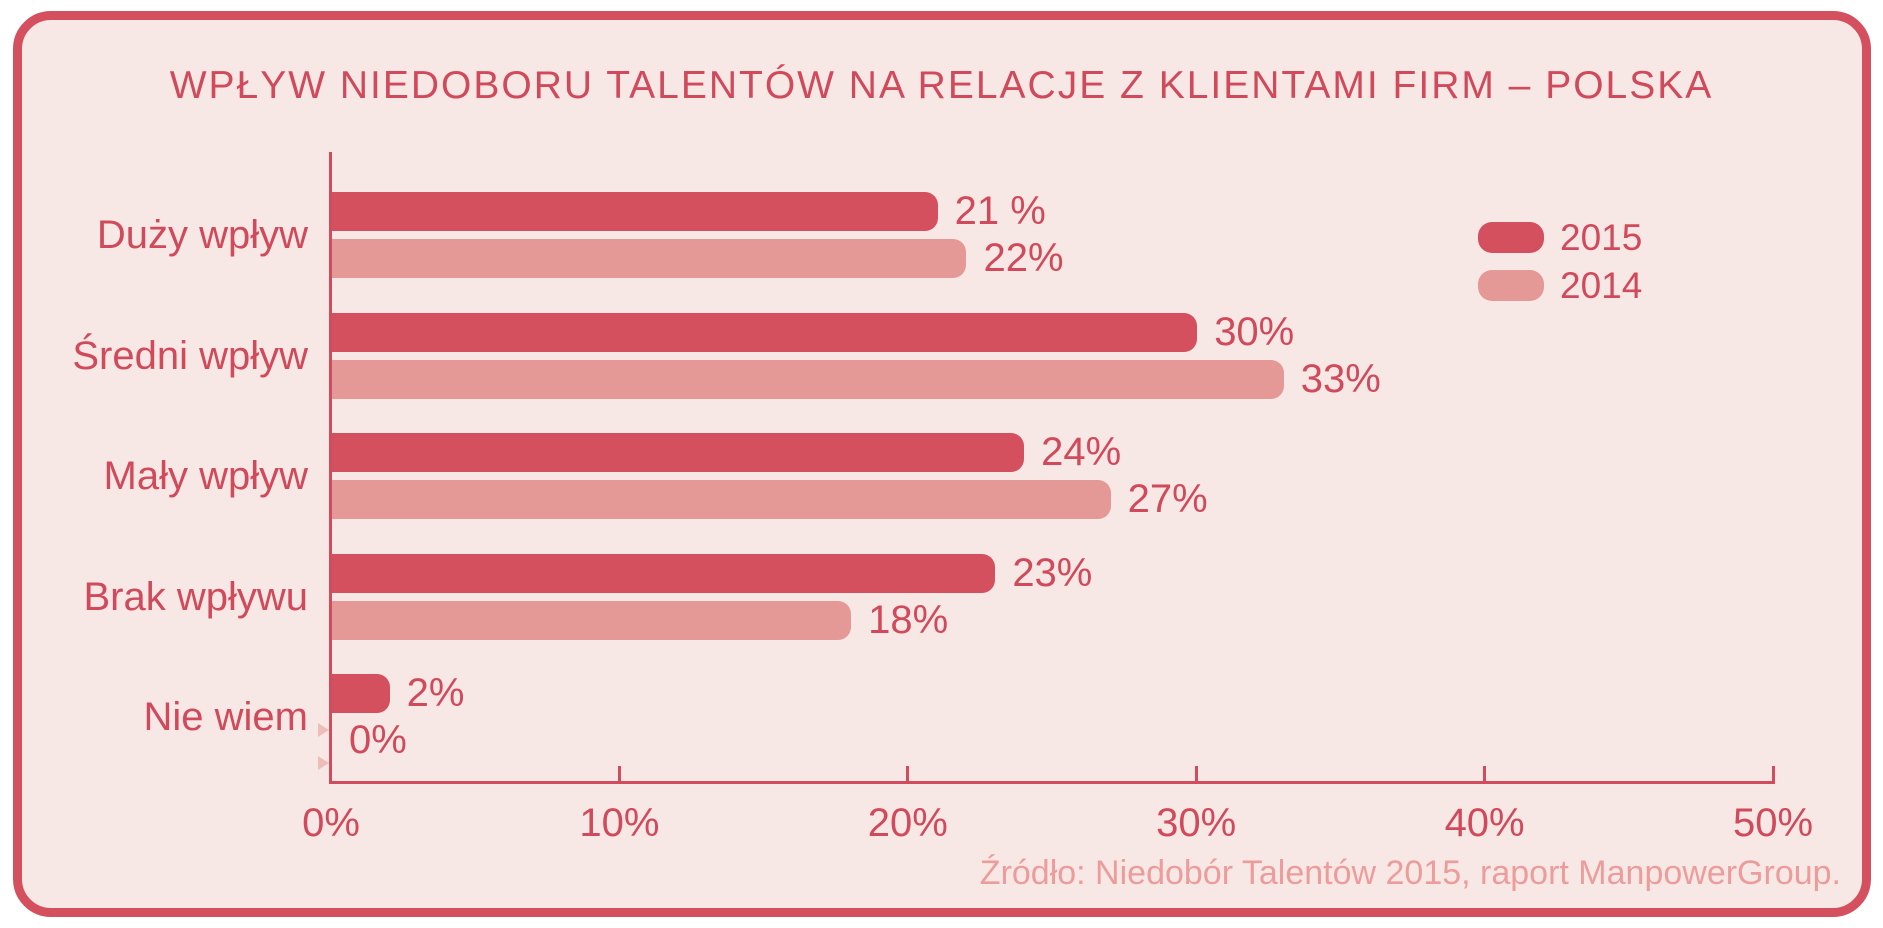 The image size is (1883, 928). What do you see at coordinates (1167, 499) in the screenshot?
I see `value-label: 27%` at bounding box center [1167, 499].